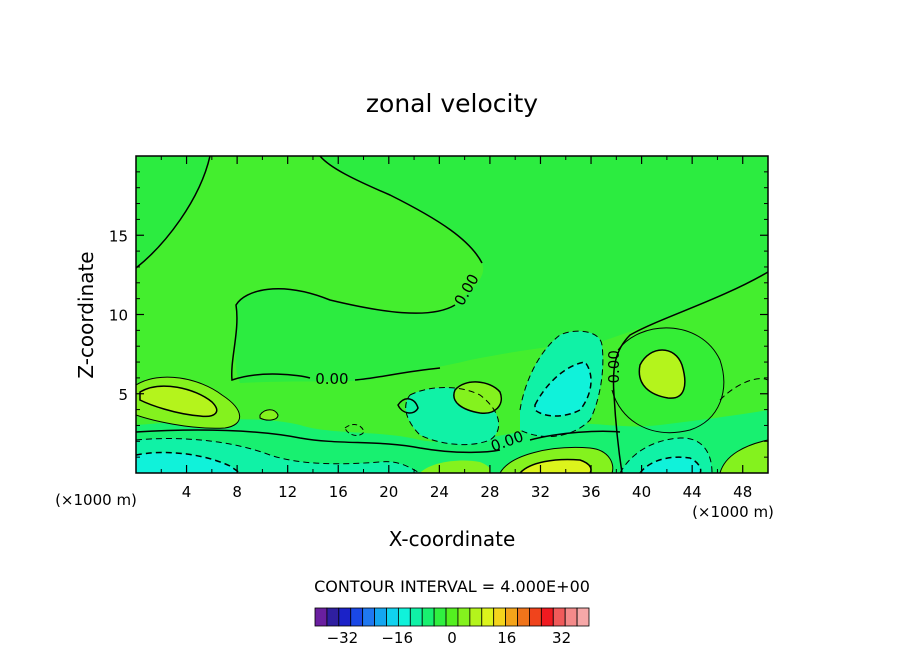 Image resolution: width=904 pixels, height=654 pixels. What do you see at coordinates (118, 236) in the screenshot?
I see `y-tick-label: 15` at bounding box center [118, 236].